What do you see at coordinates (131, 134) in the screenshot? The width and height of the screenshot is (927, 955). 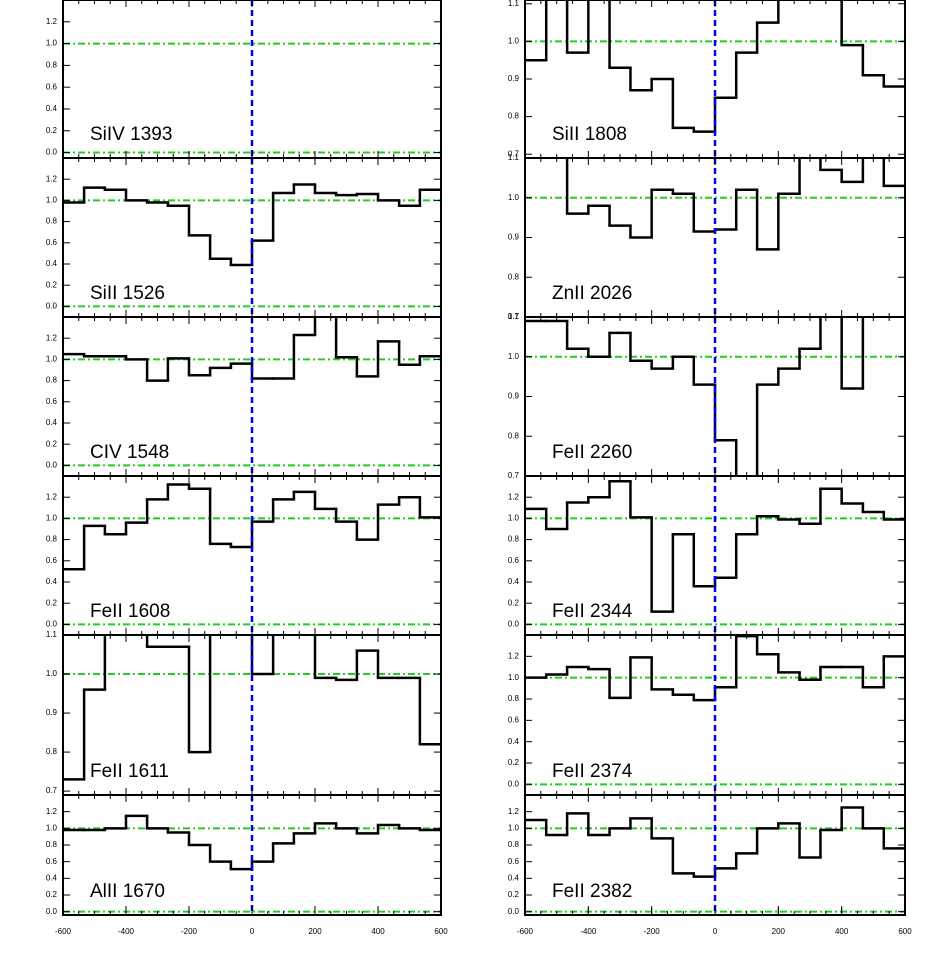 I see `panel-title: SiIV 1393` at bounding box center [131, 134].